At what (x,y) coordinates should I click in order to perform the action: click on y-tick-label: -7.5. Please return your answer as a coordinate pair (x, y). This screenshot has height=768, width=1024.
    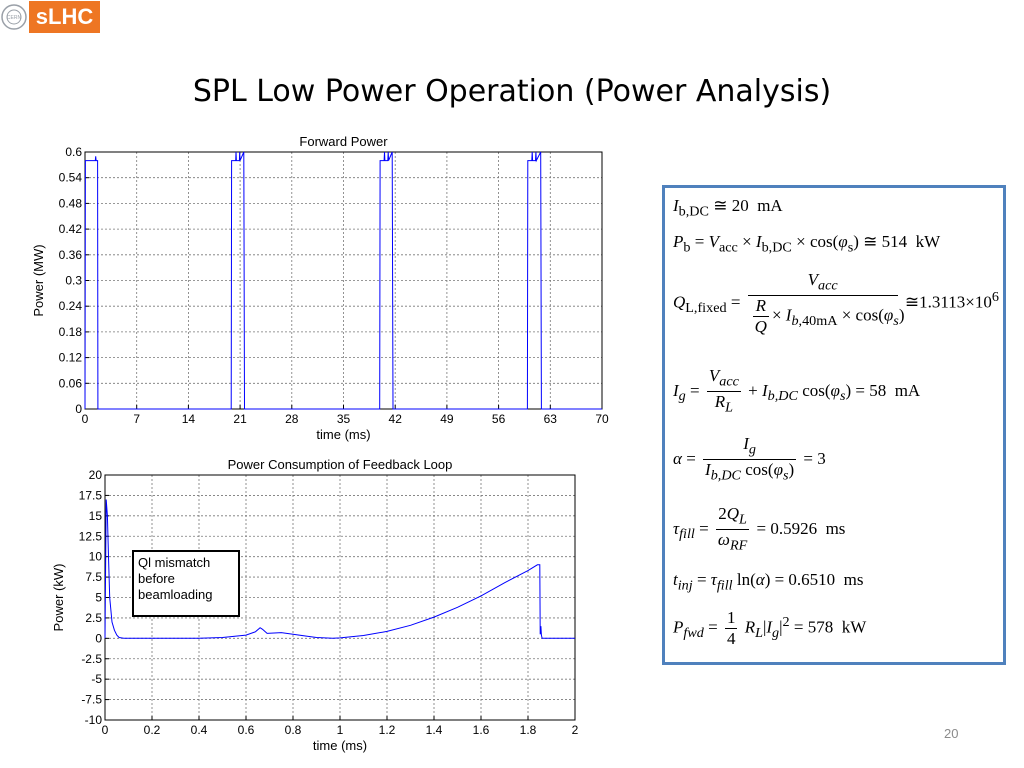
    Looking at the image, I should click on (91, 700).